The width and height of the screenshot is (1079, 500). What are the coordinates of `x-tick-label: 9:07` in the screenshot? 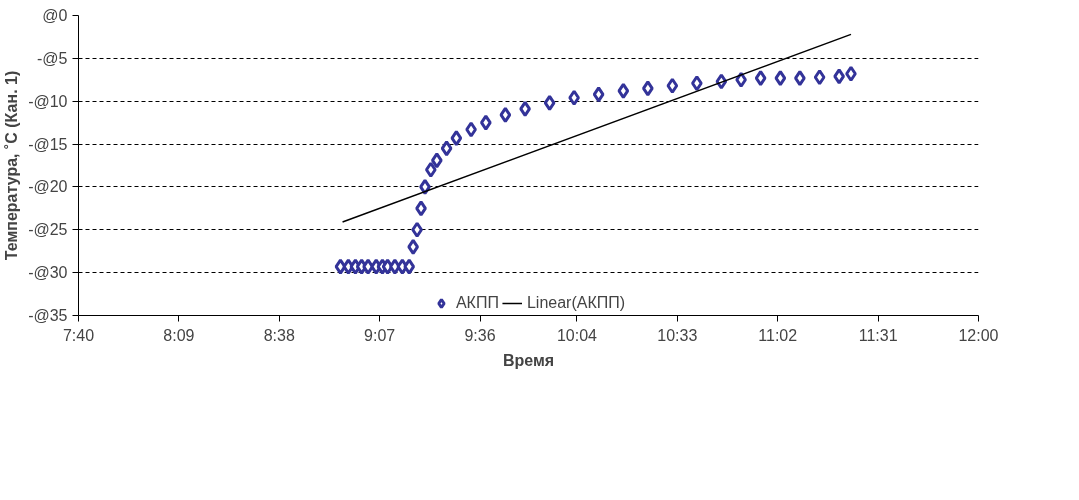 It's located at (380, 335).